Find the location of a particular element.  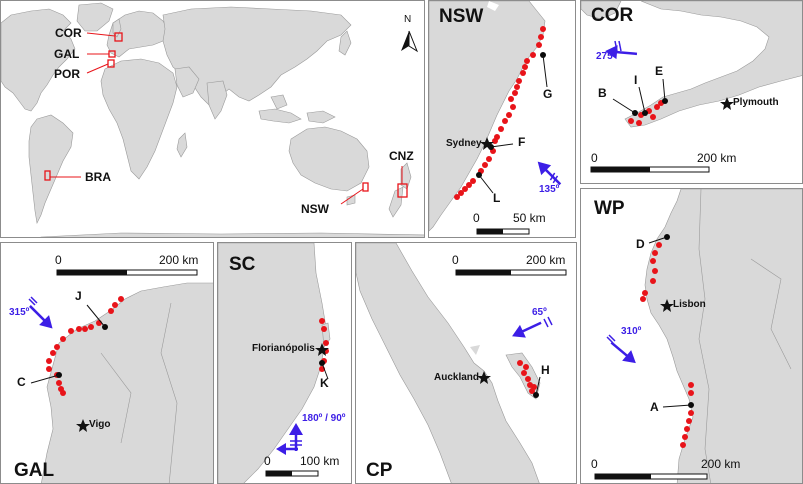

auckland-star is located at coordinates (484, 377).